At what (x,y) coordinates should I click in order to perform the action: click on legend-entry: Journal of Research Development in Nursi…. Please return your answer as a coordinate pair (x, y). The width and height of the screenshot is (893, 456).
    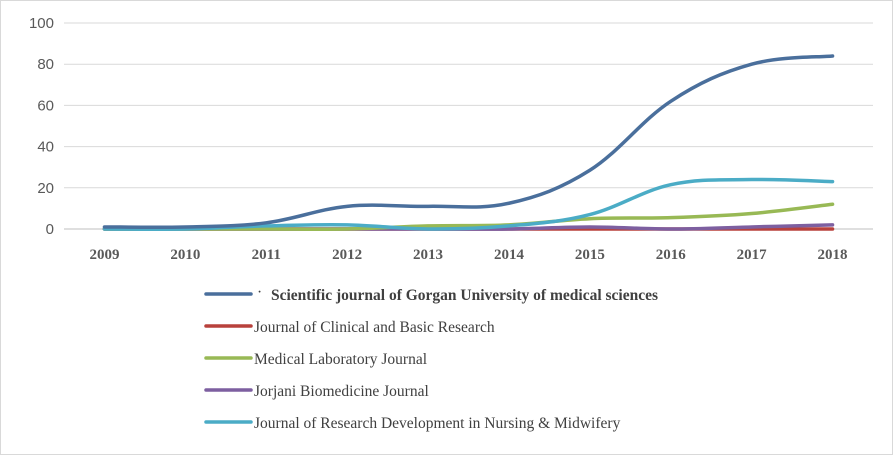
    Looking at the image, I should click on (412, 423).